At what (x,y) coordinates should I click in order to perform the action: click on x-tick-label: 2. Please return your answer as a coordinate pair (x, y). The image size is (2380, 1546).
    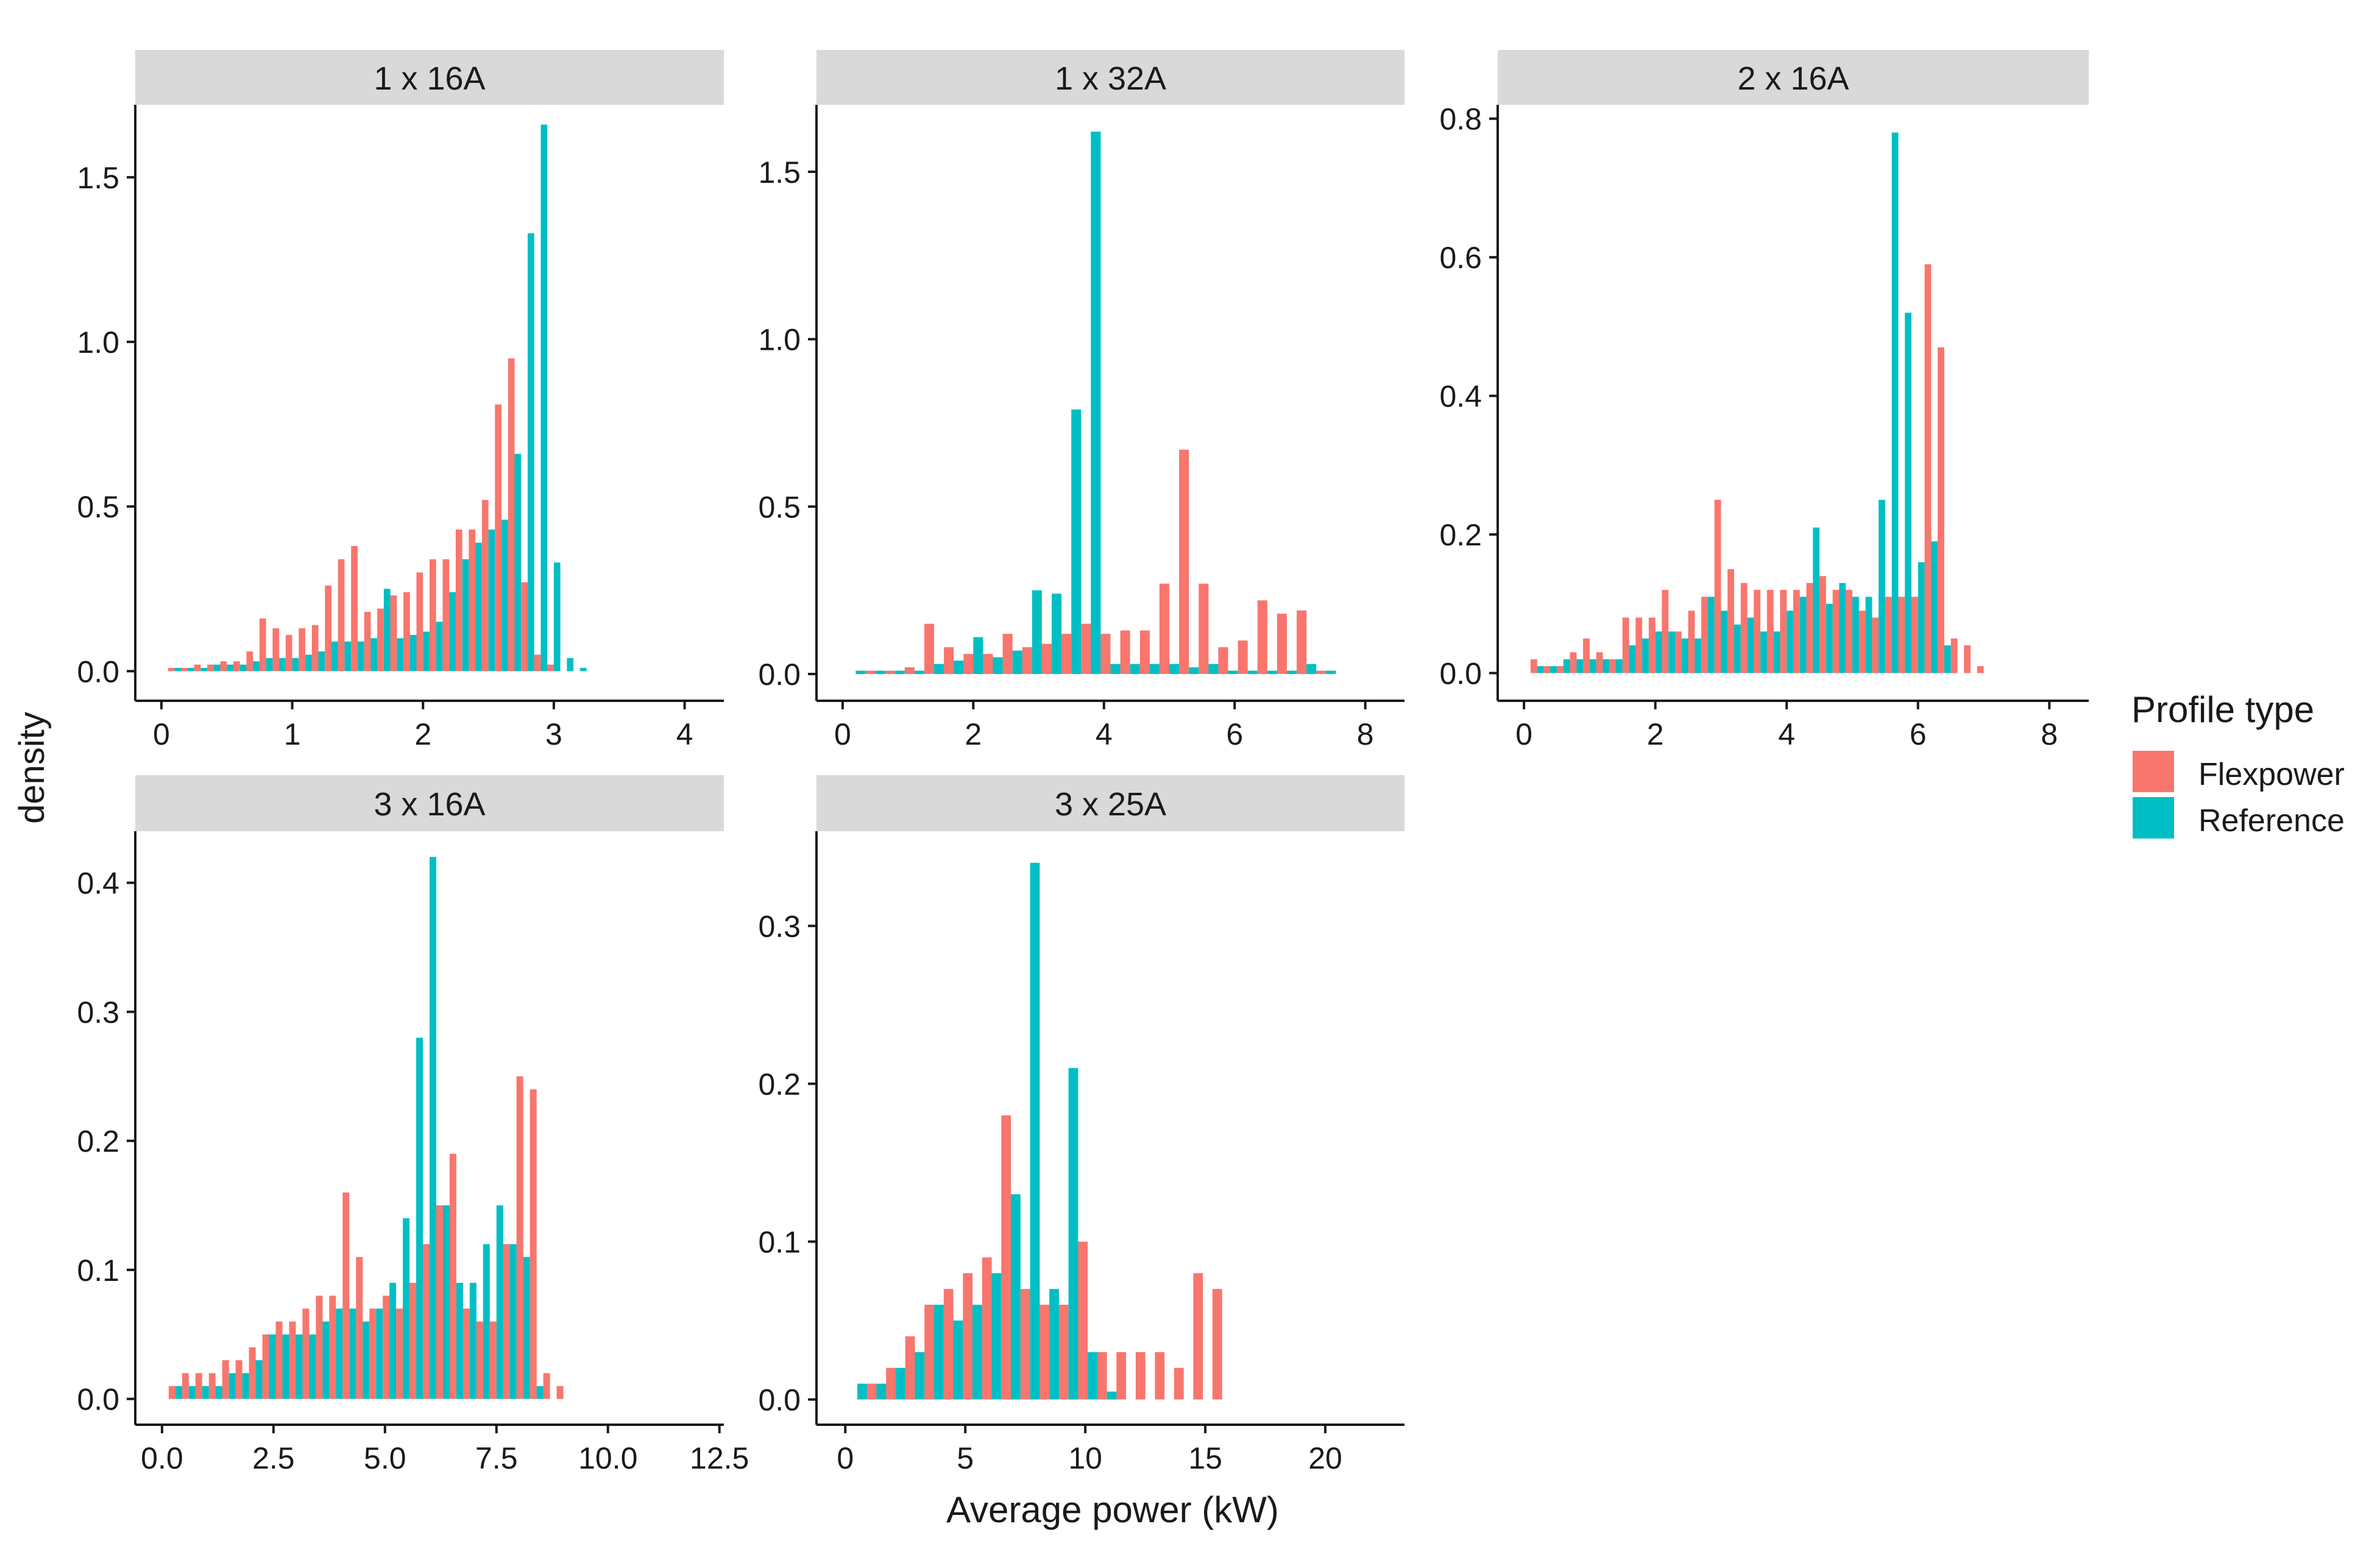
    Looking at the image, I should click on (422, 734).